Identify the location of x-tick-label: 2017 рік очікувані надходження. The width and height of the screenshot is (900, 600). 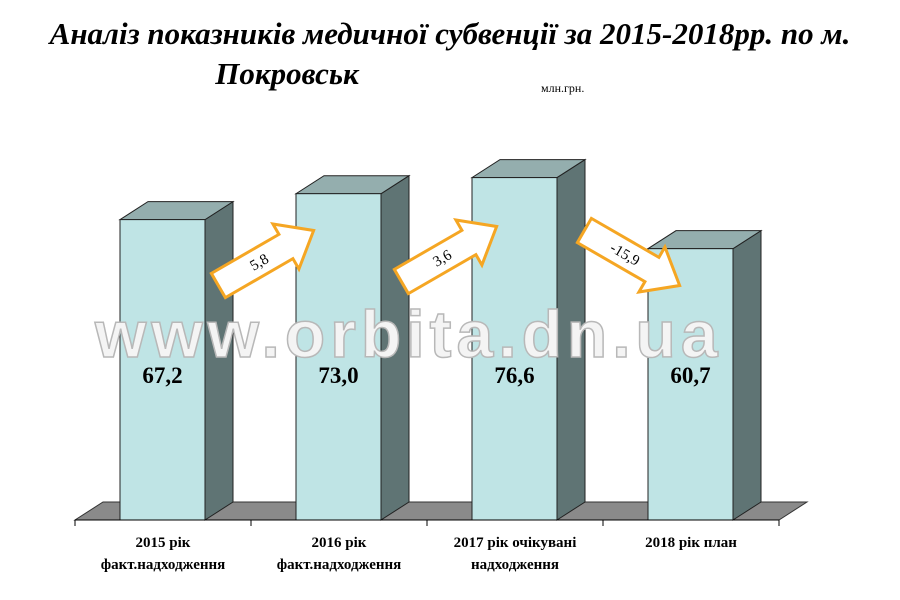
(515, 554).